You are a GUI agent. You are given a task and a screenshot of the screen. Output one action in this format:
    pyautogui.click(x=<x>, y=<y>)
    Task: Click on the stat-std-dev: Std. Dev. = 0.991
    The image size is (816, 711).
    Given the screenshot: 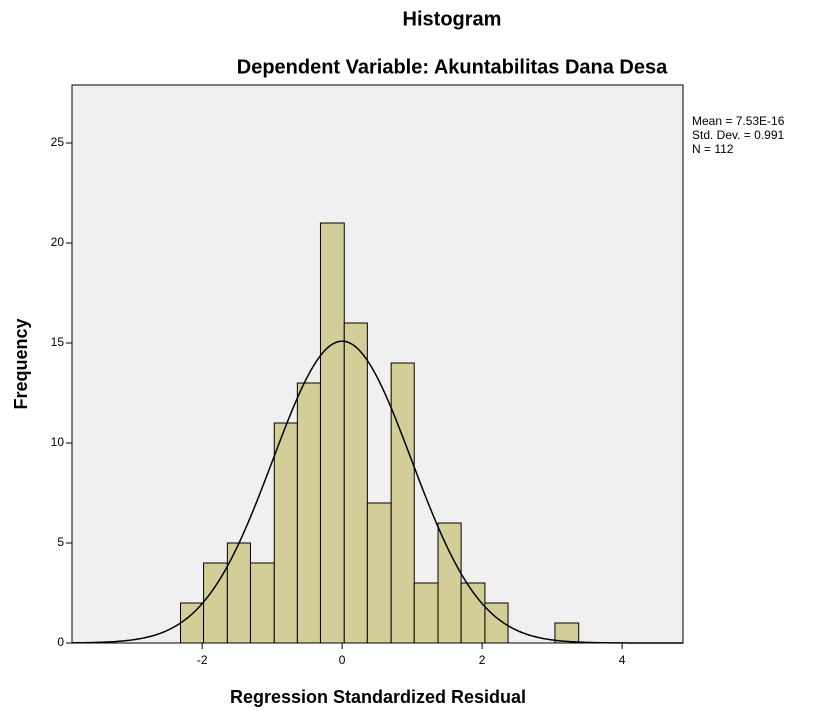 What is the action you would take?
    pyautogui.click(x=738, y=135)
    